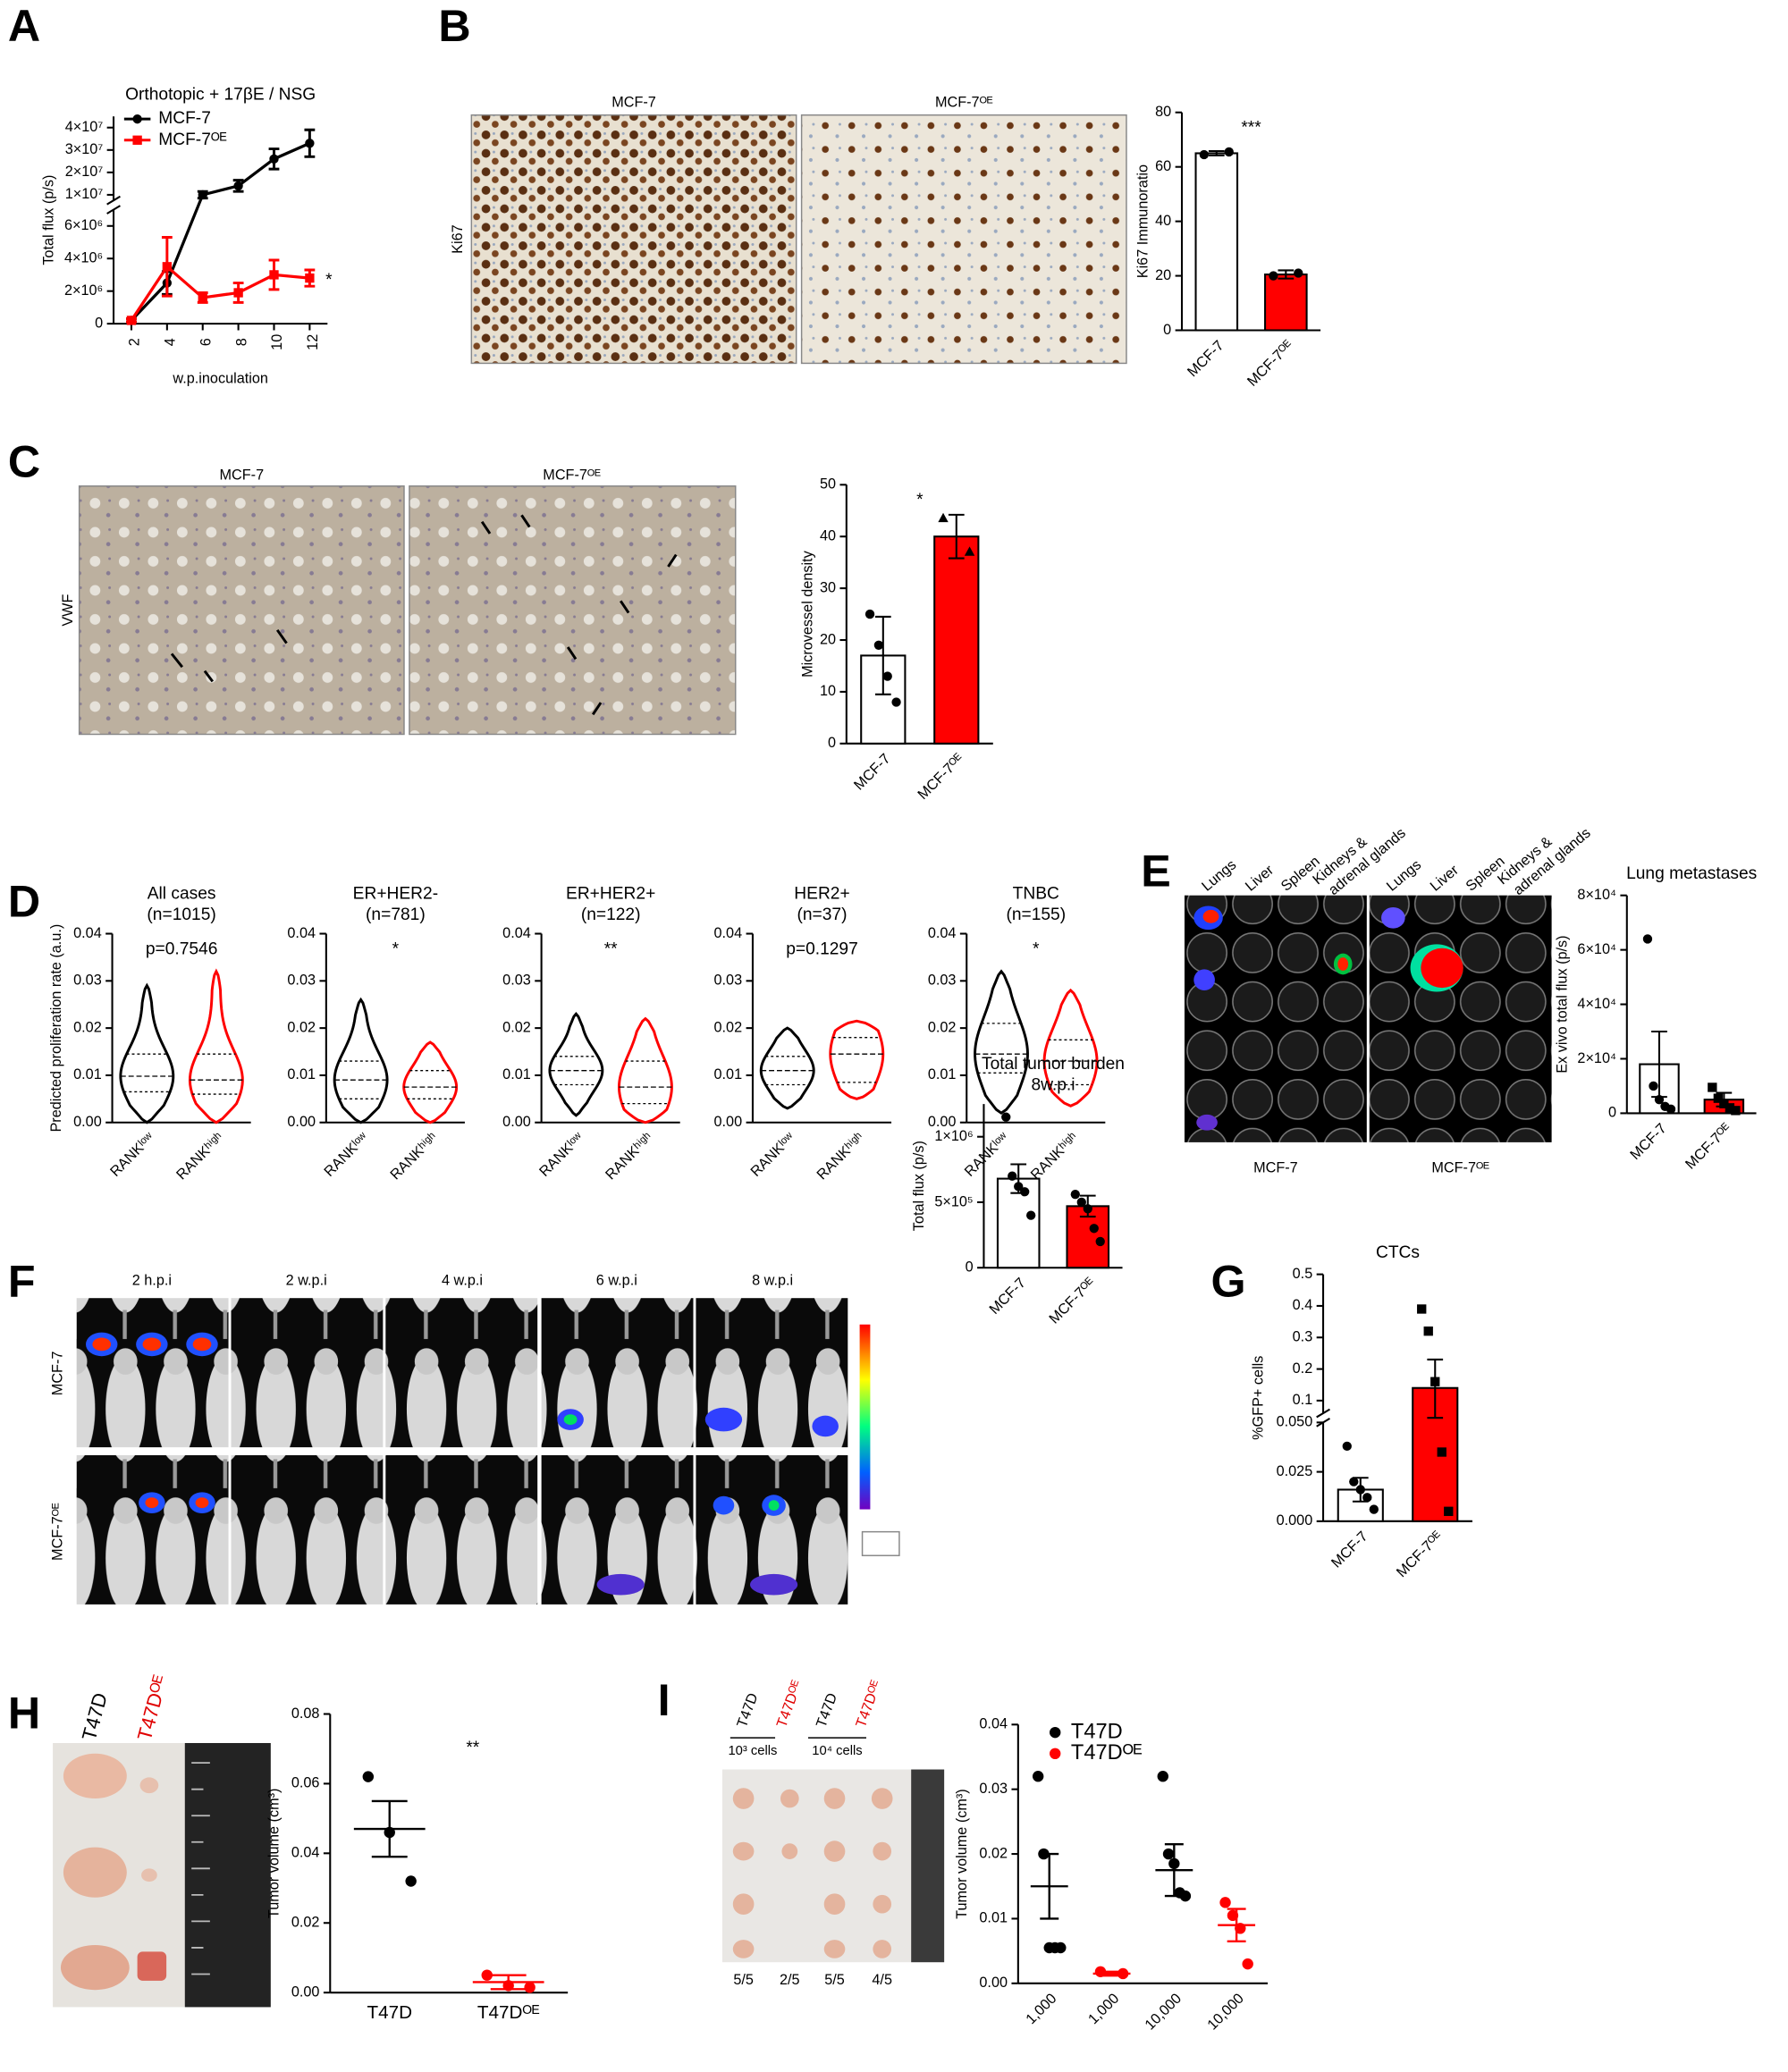  What do you see at coordinates (396, 915) in the screenshot?
I see `chart-subtitle: (n=781)` at bounding box center [396, 915].